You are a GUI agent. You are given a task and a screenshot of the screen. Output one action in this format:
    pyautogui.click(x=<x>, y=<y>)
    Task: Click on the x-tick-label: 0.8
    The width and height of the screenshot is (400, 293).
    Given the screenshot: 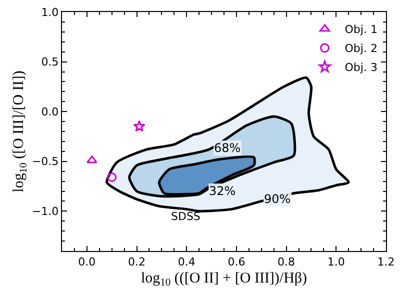 What is the action you would take?
    pyautogui.click(x=287, y=261)
    